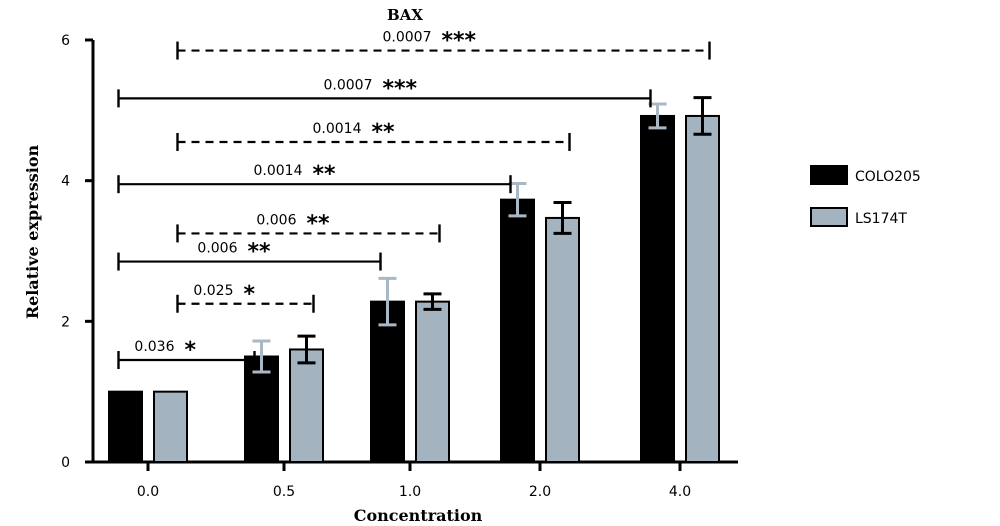  What do you see at coordinates (65, 41) in the screenshot?
I see `y-tick-label-6: 6` at bounding box center [65, 41].